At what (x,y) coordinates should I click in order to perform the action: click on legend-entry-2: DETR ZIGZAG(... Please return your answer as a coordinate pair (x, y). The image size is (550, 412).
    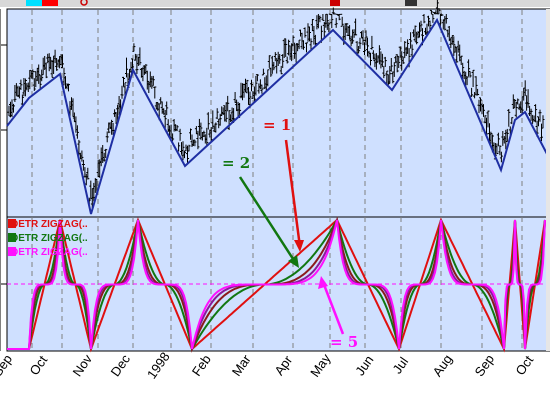
    Looking at the image, I should click on (49, 238).